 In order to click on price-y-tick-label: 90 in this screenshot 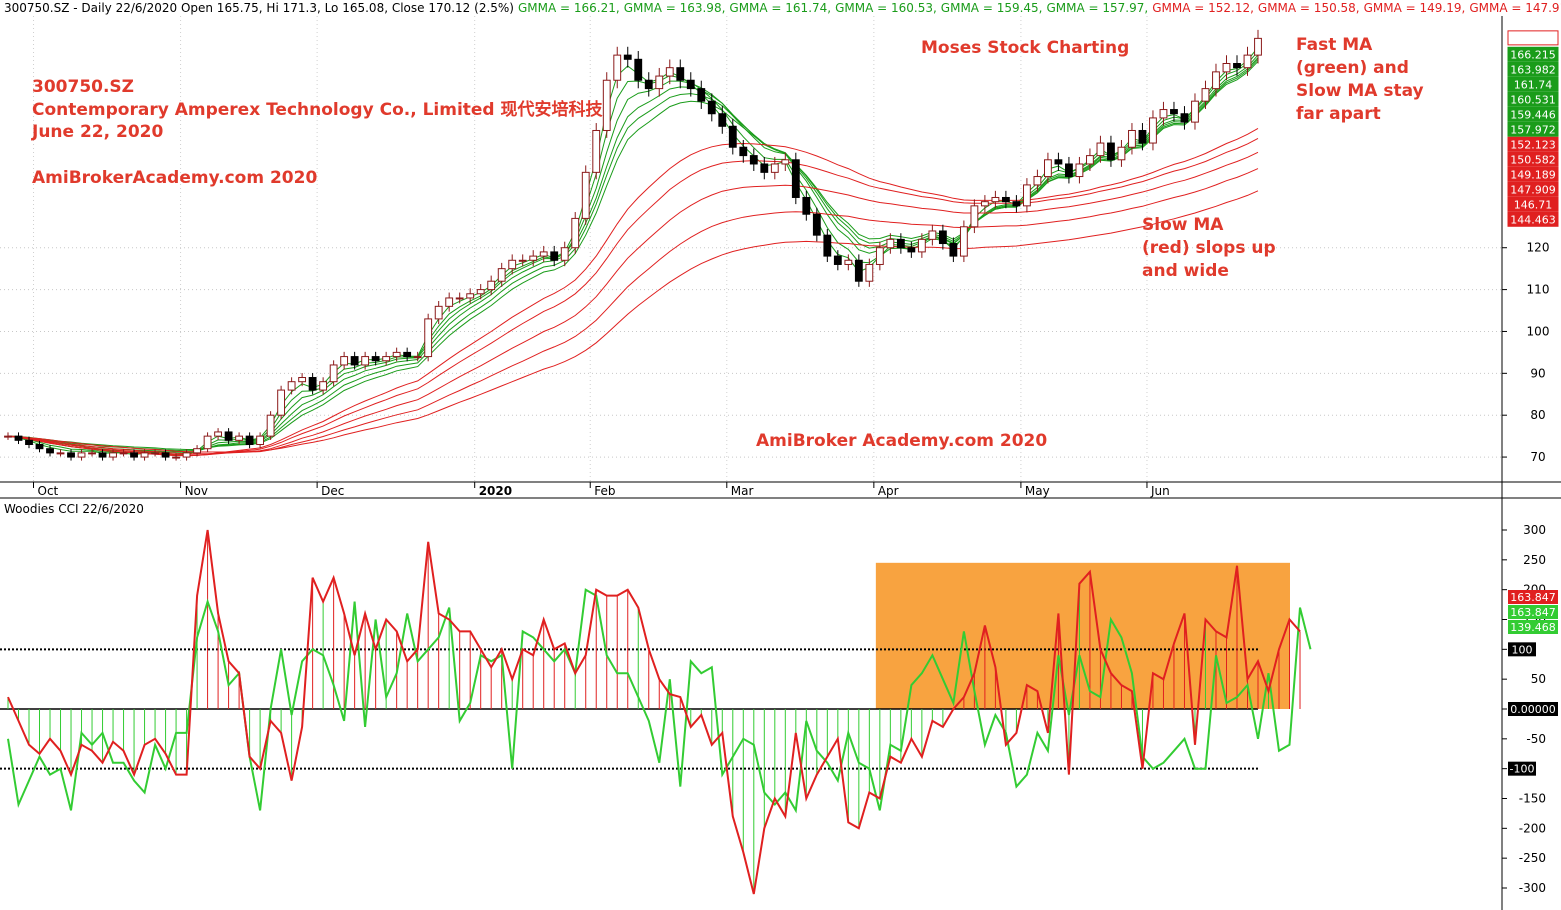, I will do `click(1537, 373)`.